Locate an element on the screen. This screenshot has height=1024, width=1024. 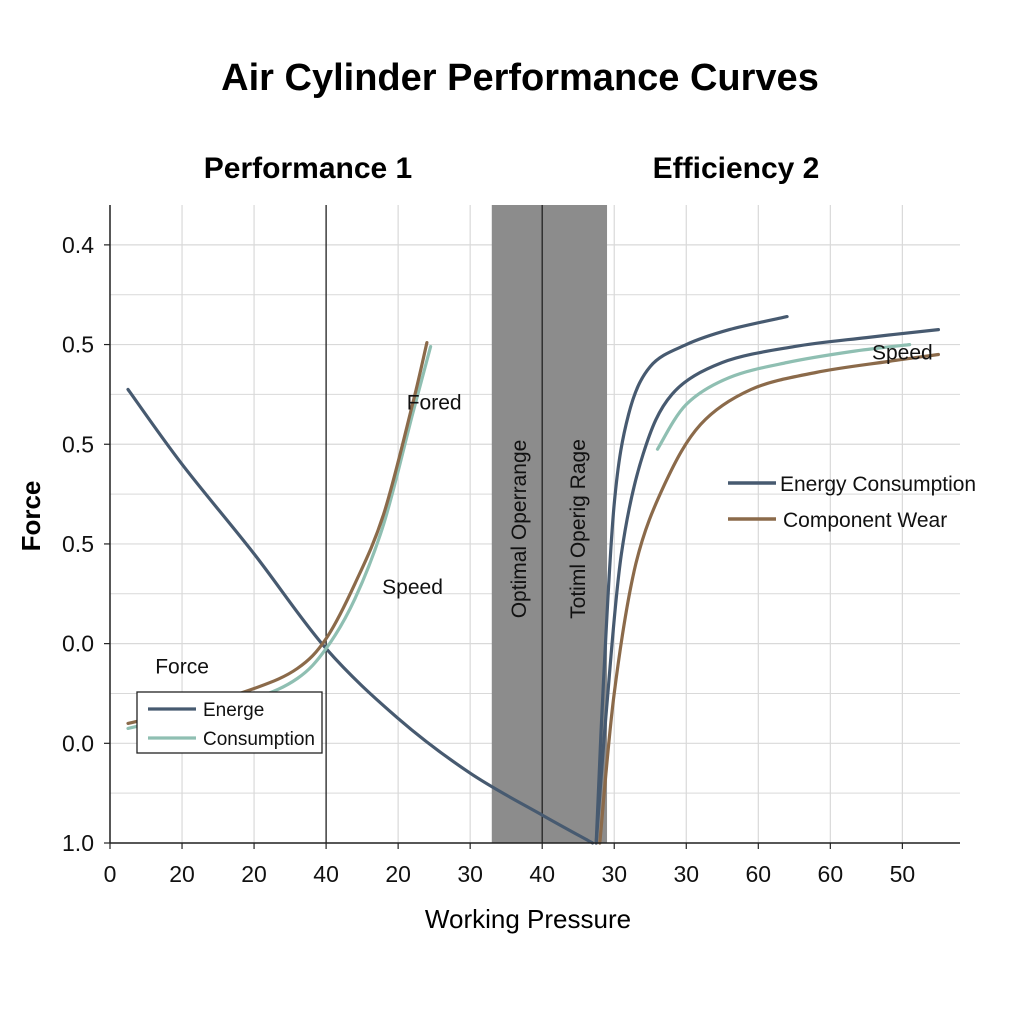
band-label: Optimal Operrange is located at coordinates (519, 529).